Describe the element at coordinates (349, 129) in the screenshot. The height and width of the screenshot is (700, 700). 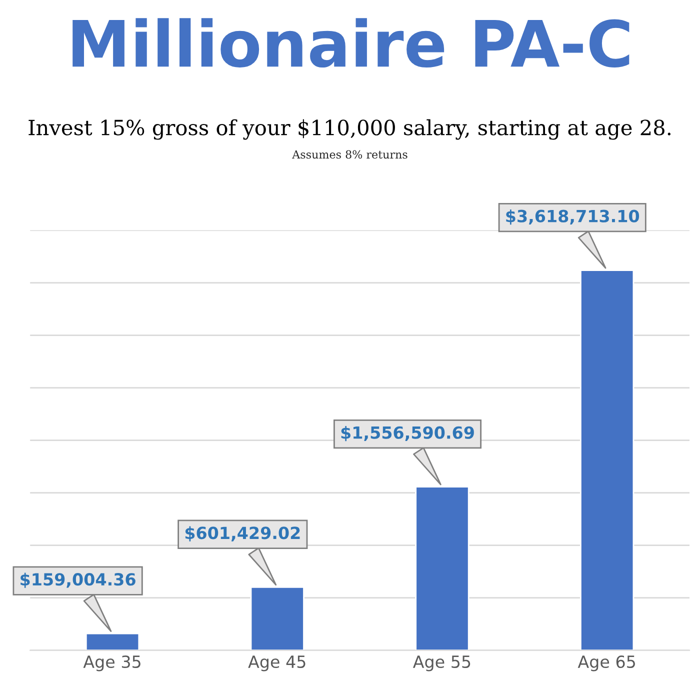
I see `chart-subtitle: Invest 15% gross of your $110,000 salary, starting at age 28.` at that location.